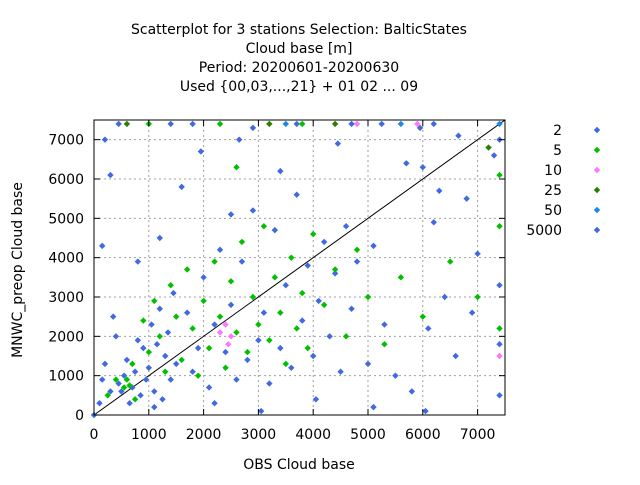  Describe the element at coordinates (66, 219) in the screenshot. I see `y-tick-label-5: 5000` at that location.